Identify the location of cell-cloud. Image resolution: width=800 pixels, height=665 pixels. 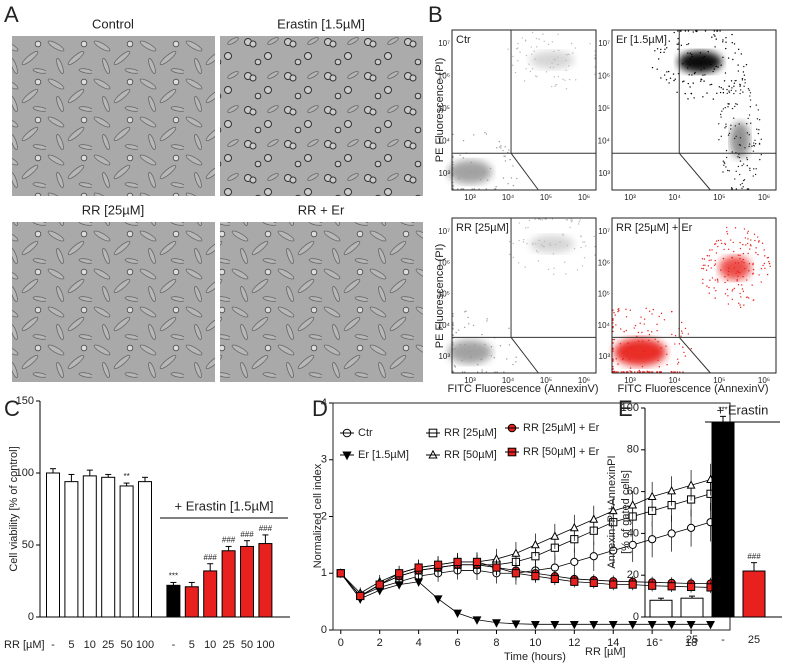
(740, 140).